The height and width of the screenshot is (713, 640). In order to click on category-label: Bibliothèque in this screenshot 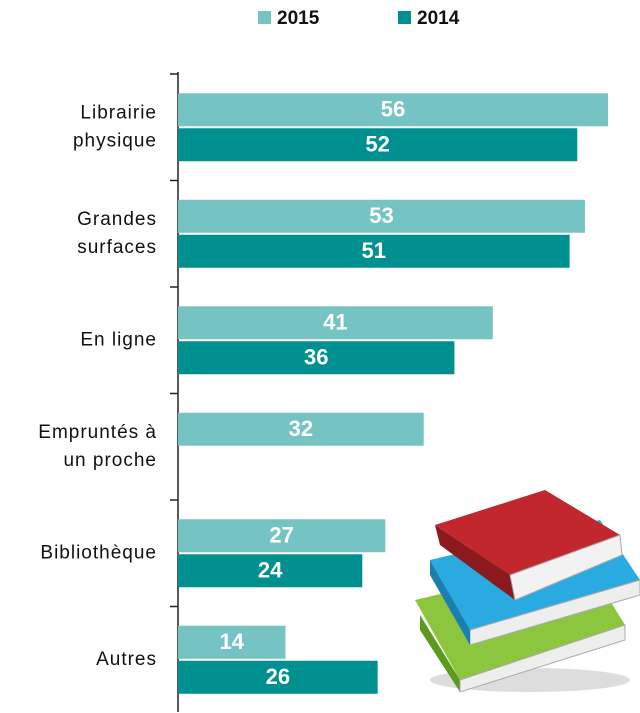, I will do `click(98, 552)`.